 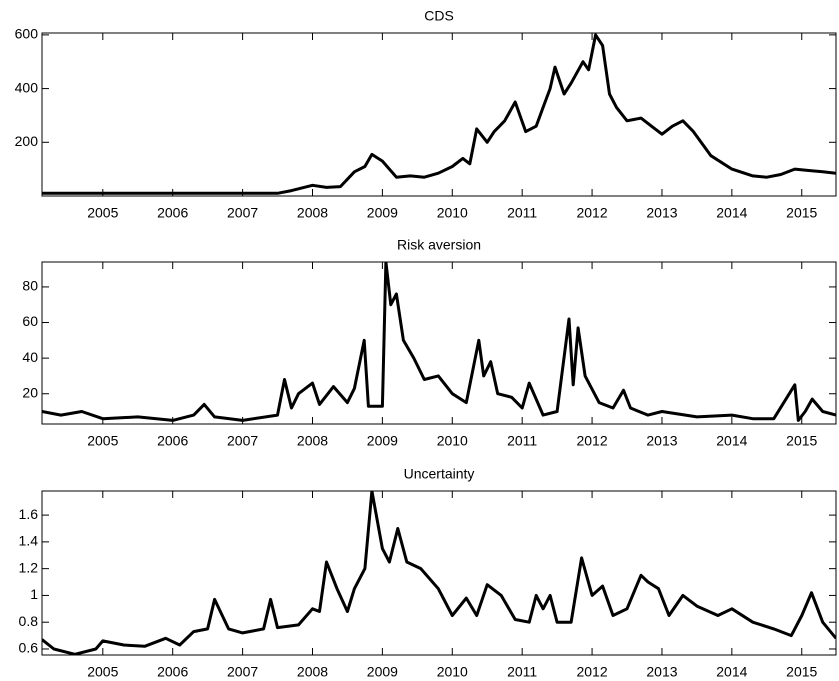 What do you see at coordinates (30, 357) in the screenshot?
I see `y-tick-label: 40` at bounding box center [30, 357].